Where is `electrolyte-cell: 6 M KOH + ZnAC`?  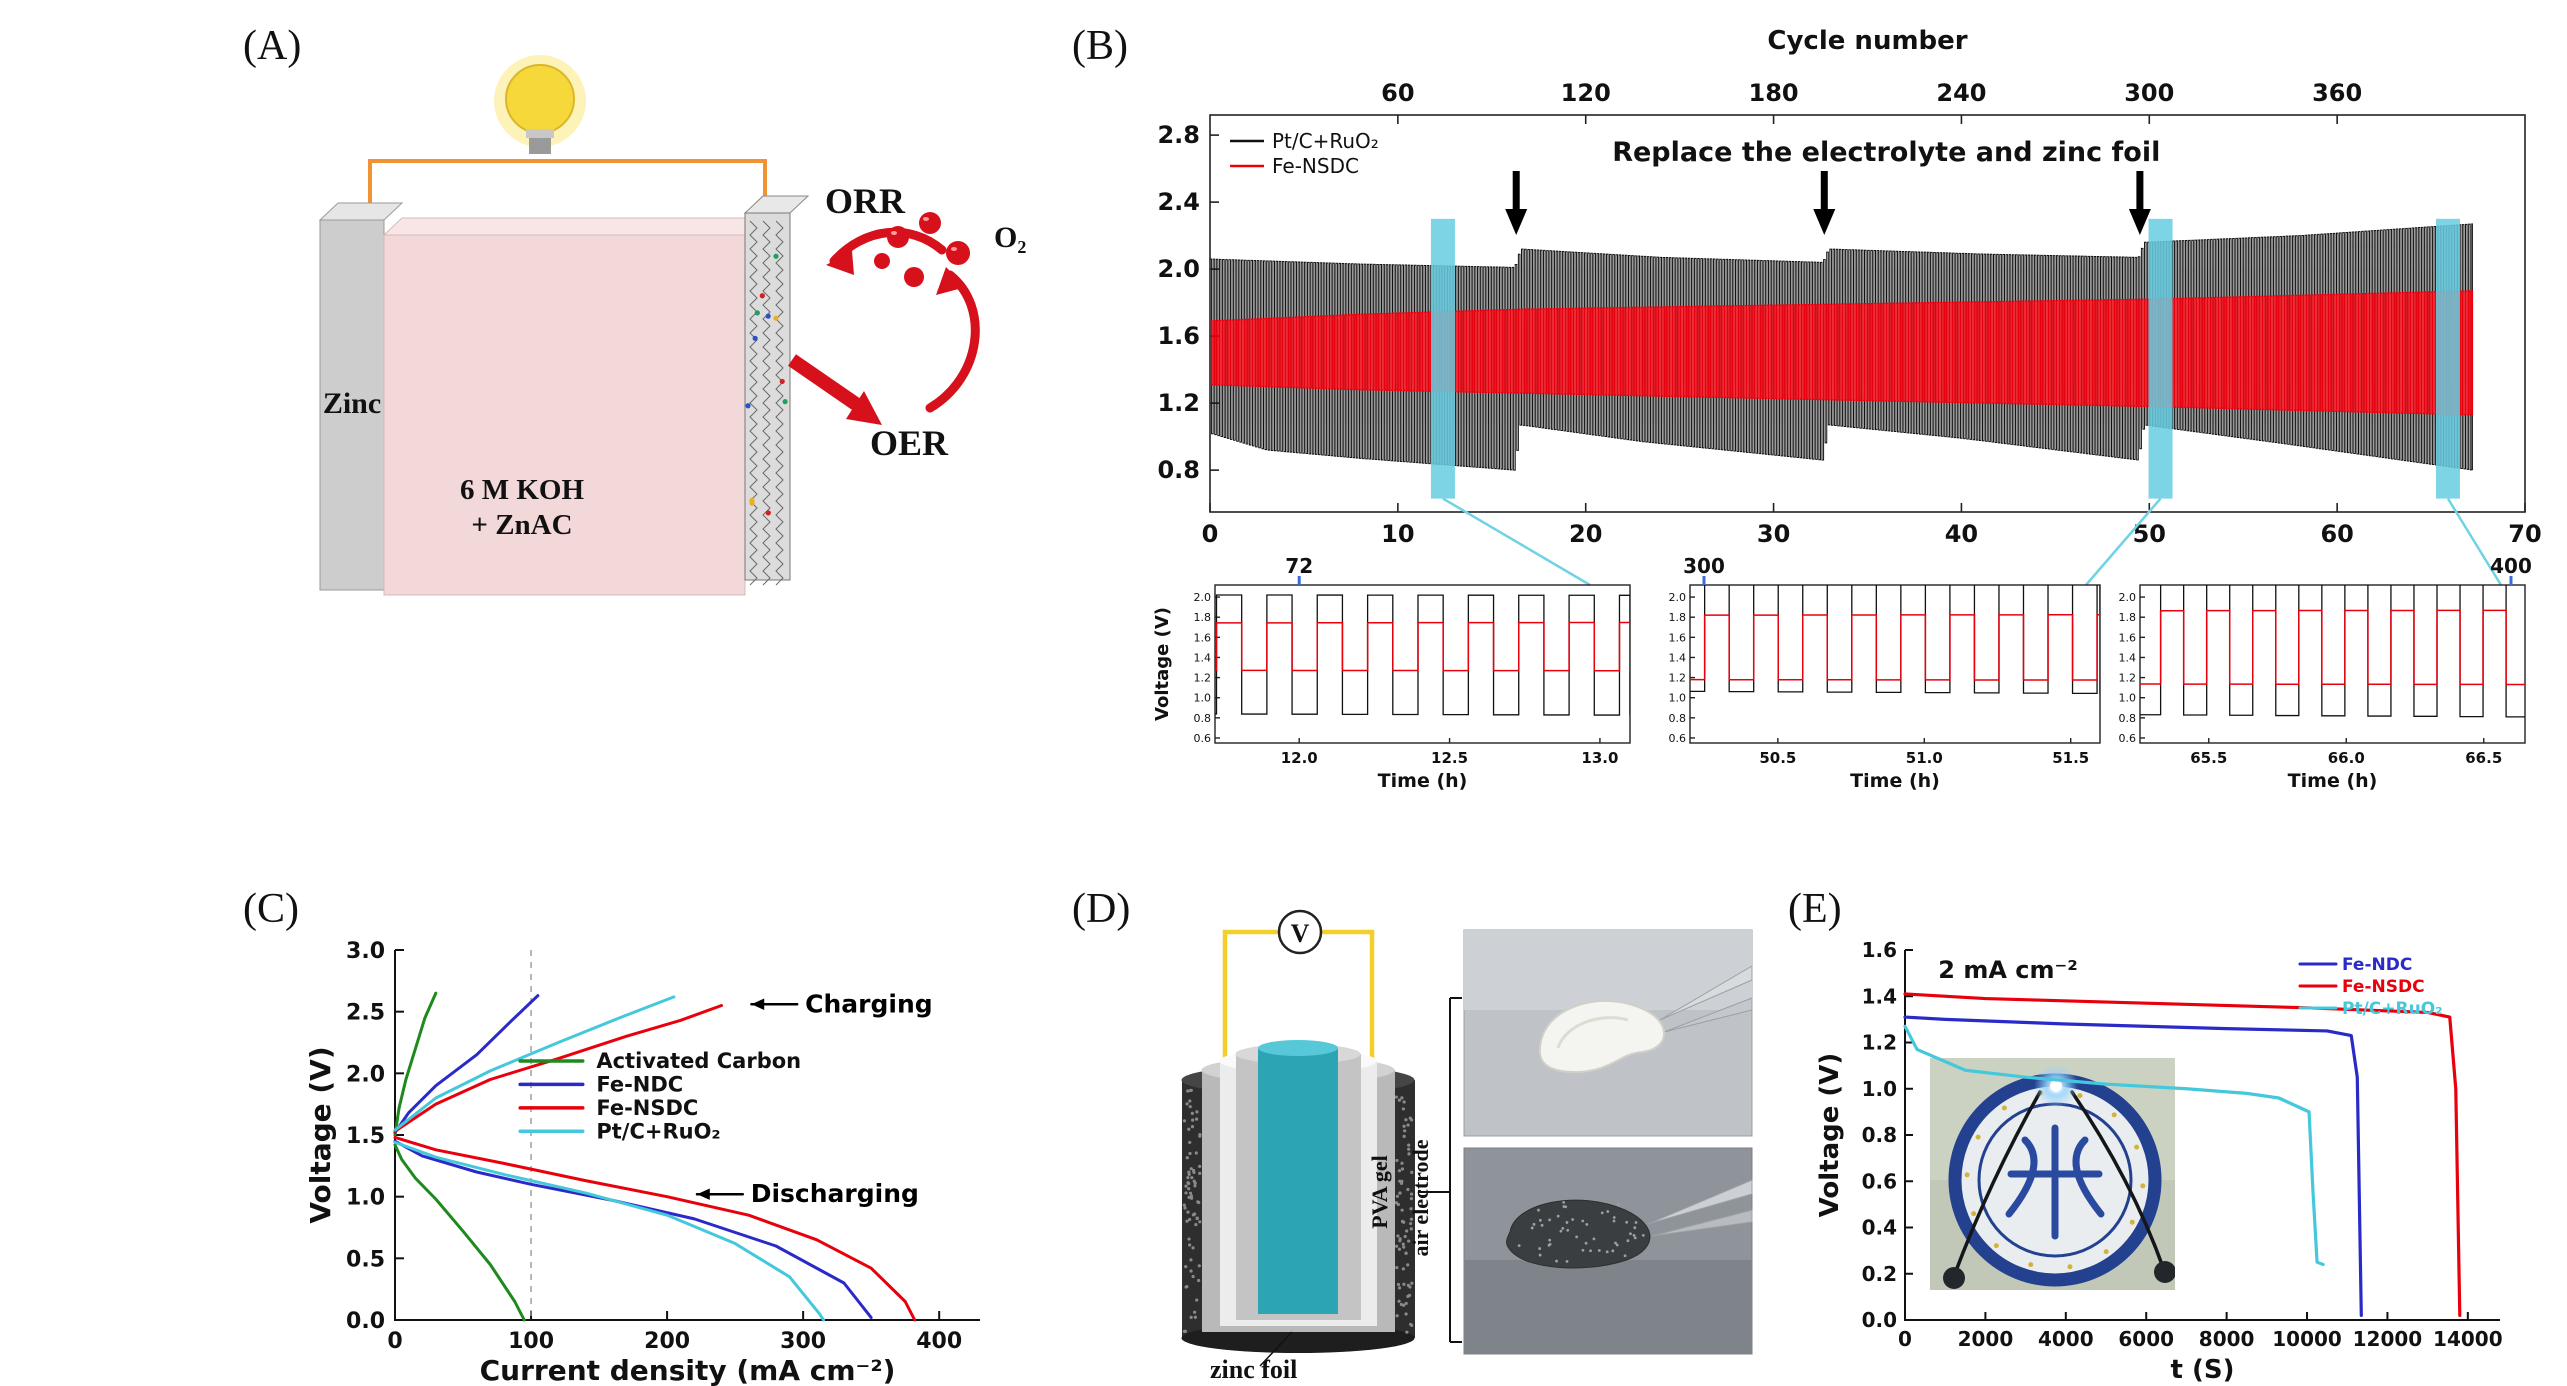
electrolyte-cell: 6 M KOH + ZnAC is located at coordinates (573, 406).